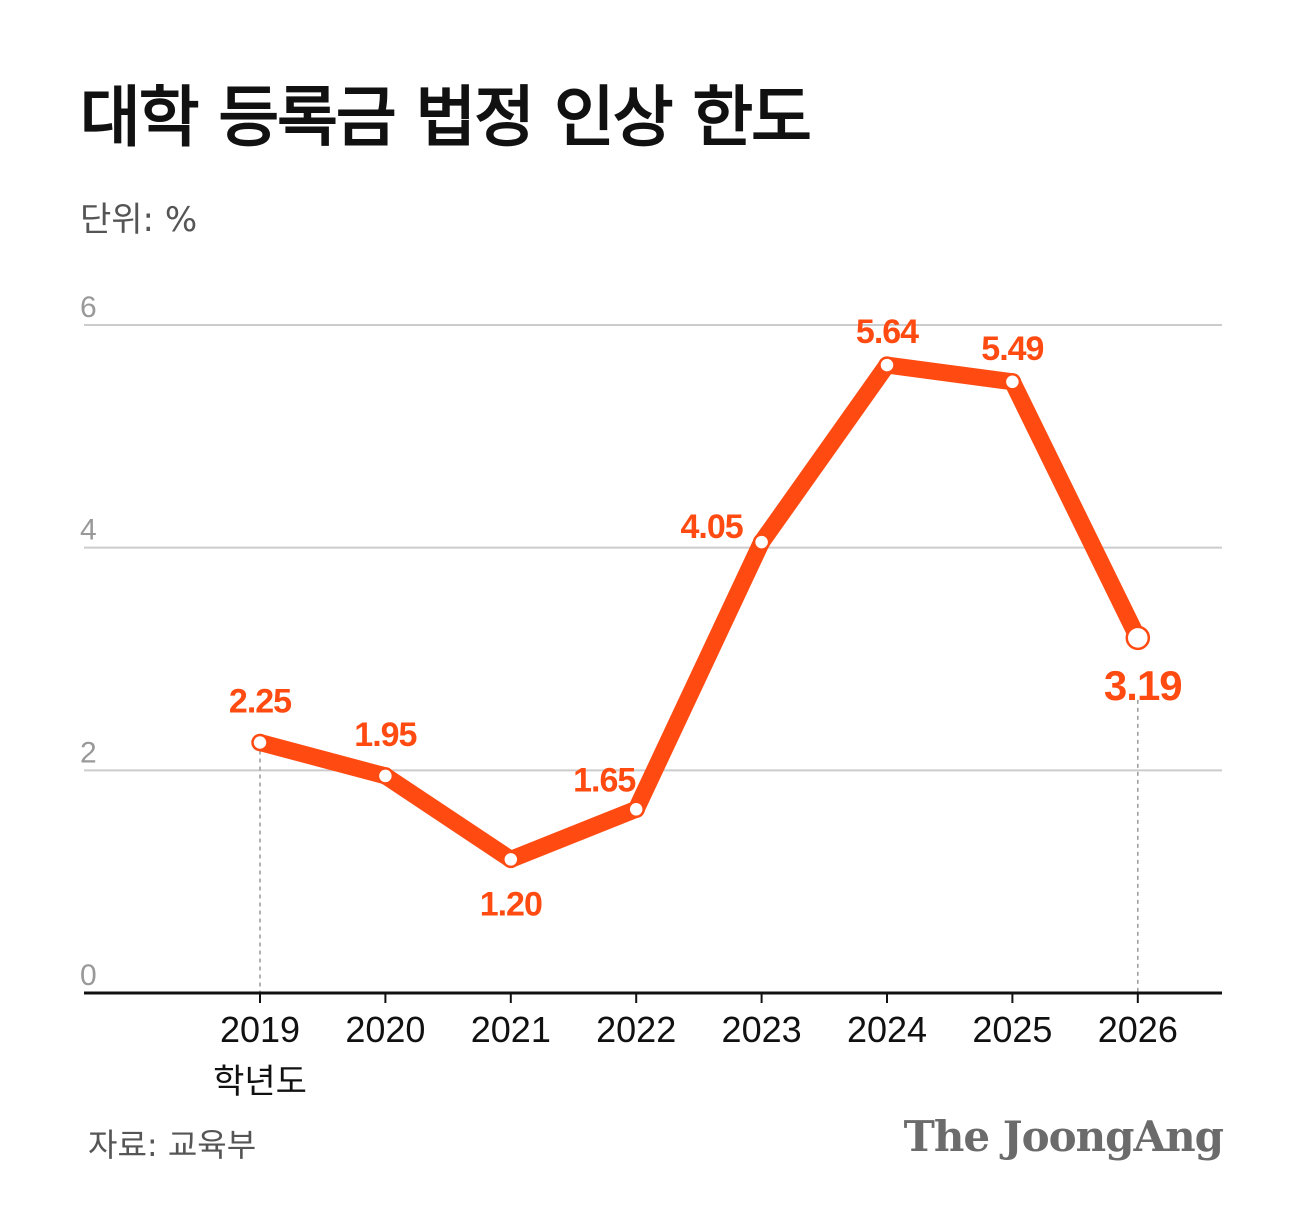 The image size is (1309, 1220). I want to click on x-tick-label: 2020, so click(385, 1029).